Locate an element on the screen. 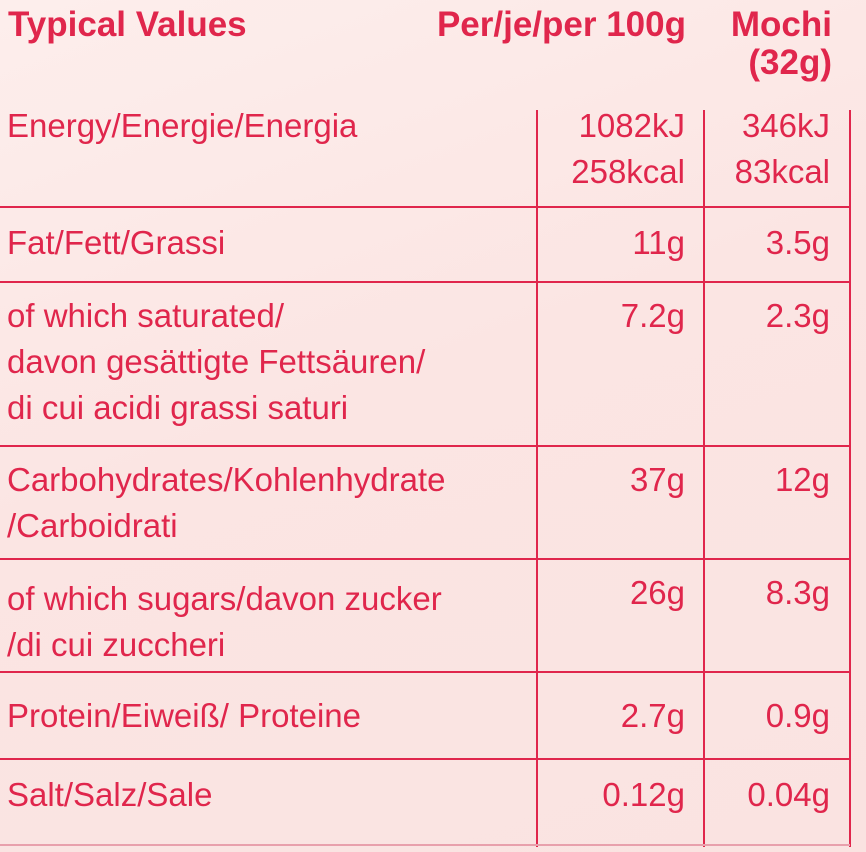  row-label: Salt/Salz/Sale is located at coordinates (109, 795).